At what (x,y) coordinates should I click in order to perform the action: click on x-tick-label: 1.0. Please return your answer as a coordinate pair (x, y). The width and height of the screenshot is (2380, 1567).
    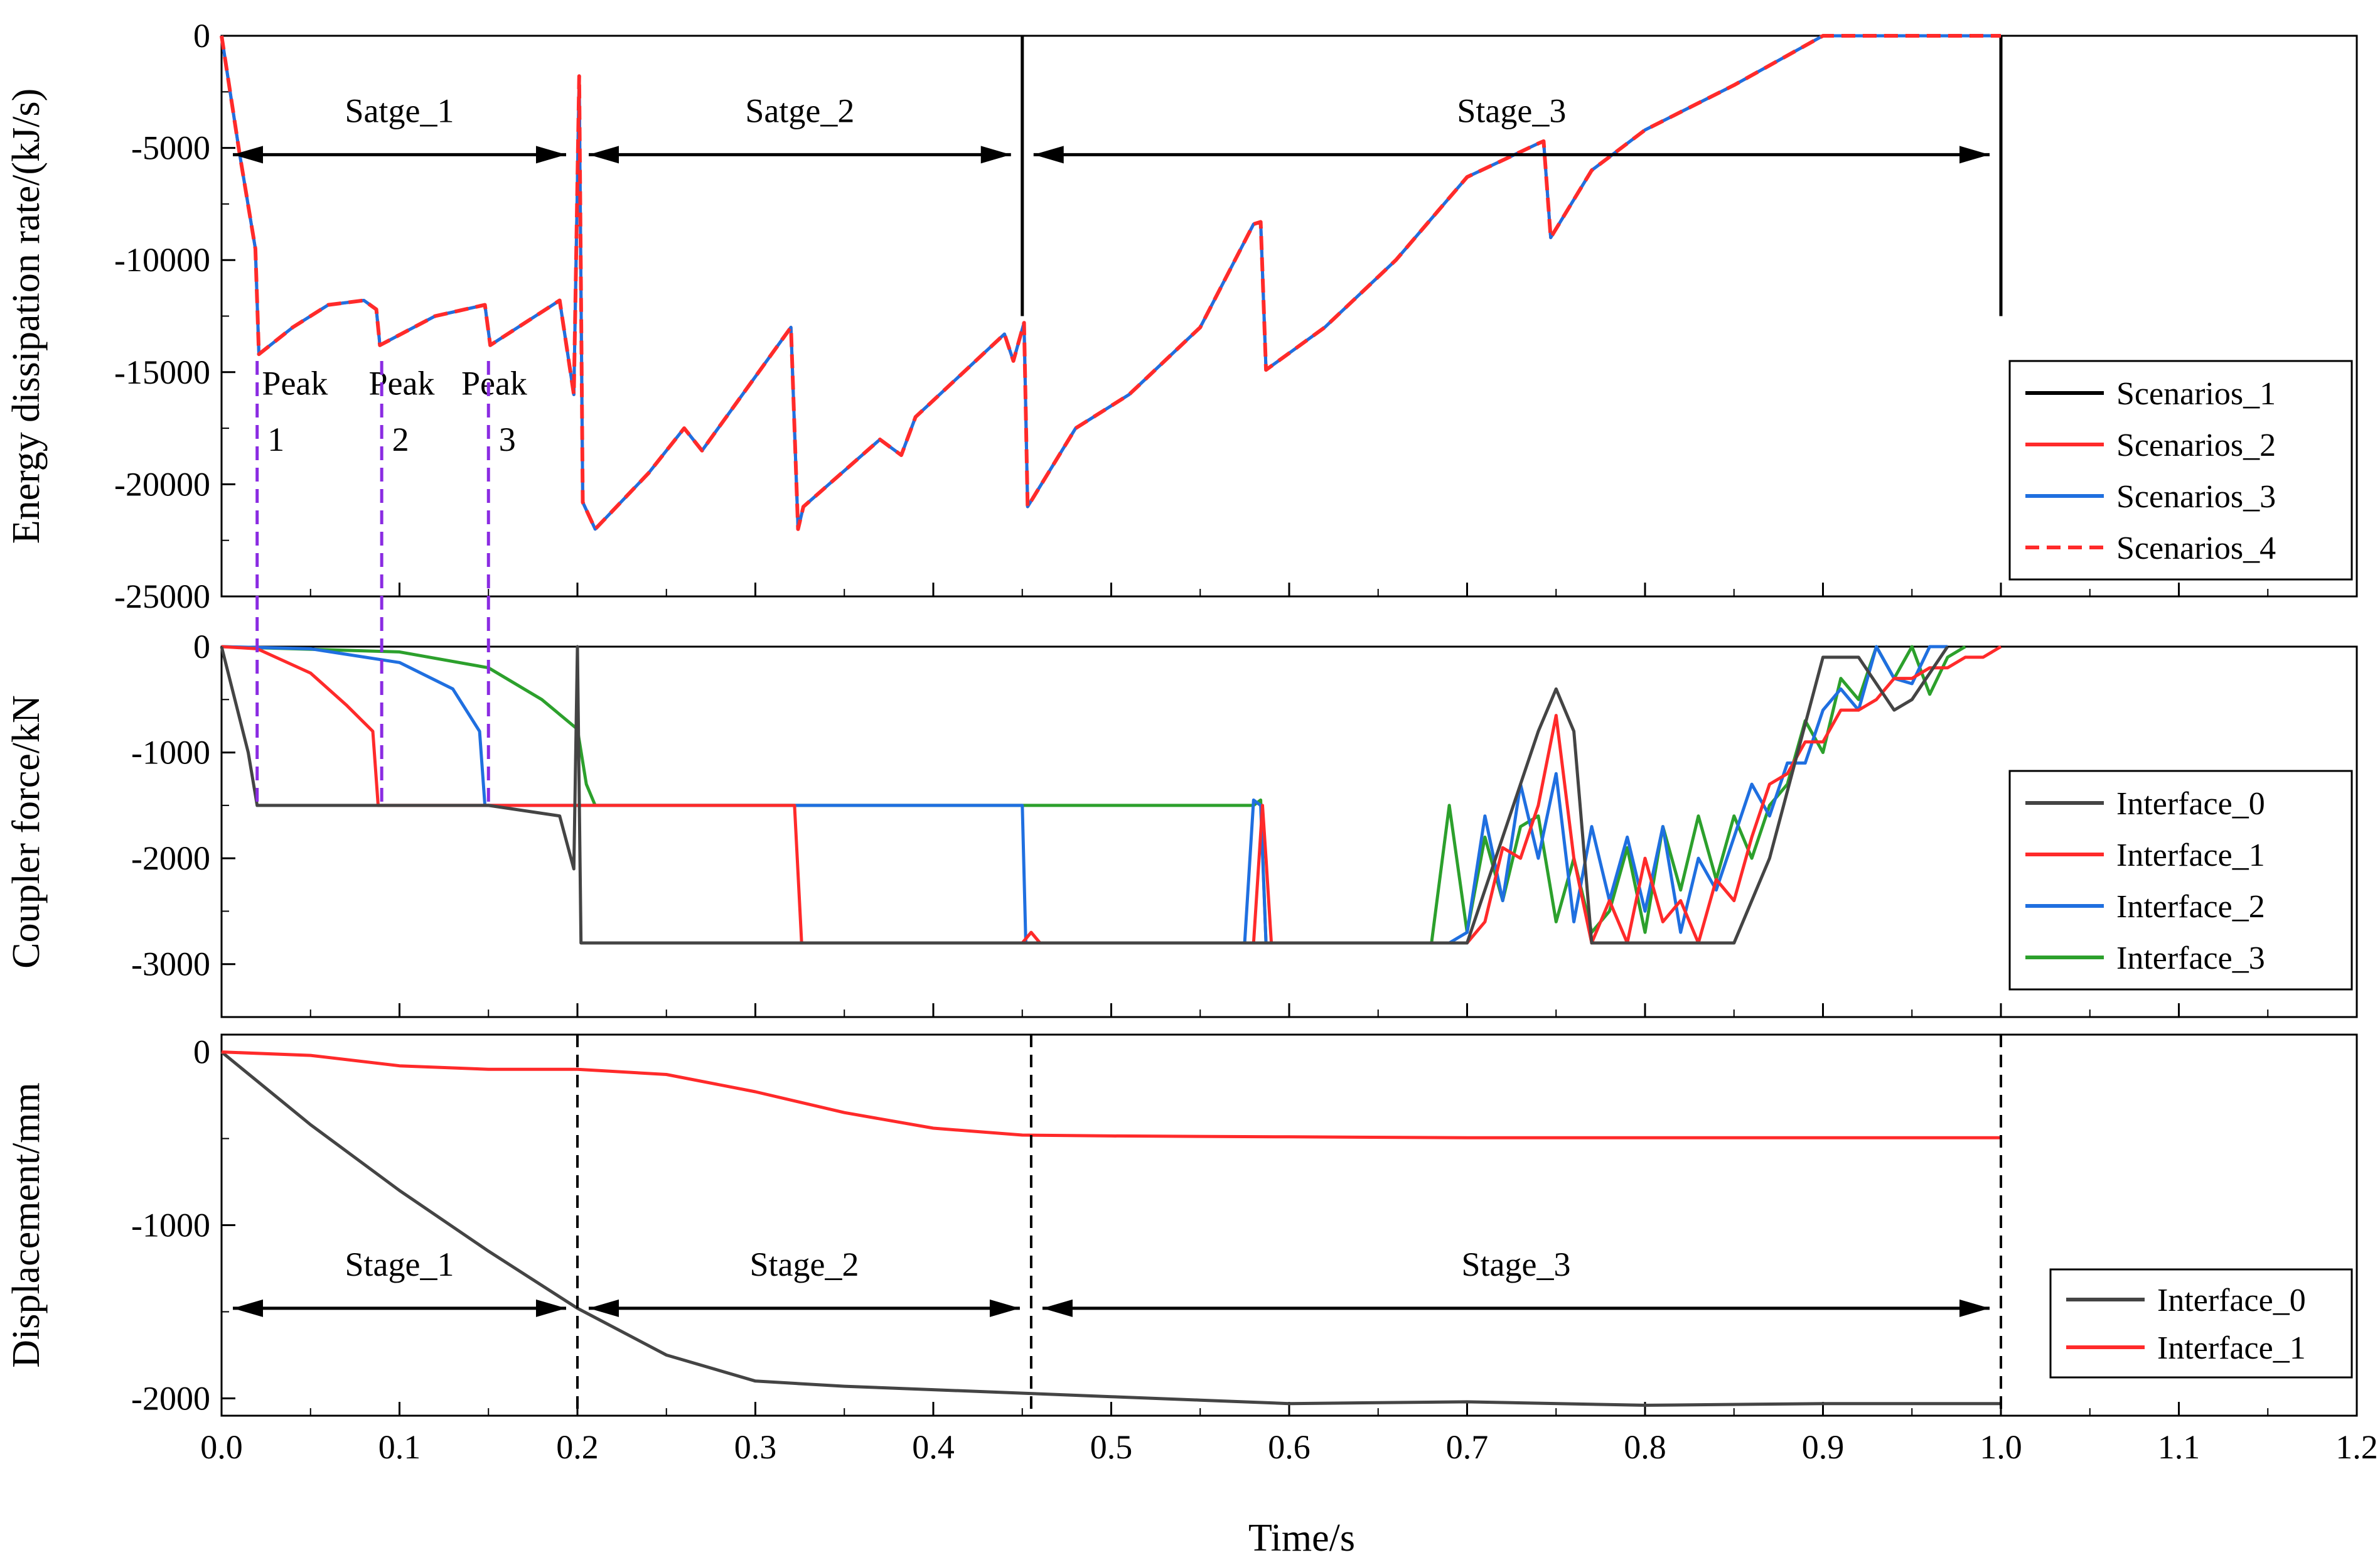
    Looking at the image, I should click on (2001, 1447).